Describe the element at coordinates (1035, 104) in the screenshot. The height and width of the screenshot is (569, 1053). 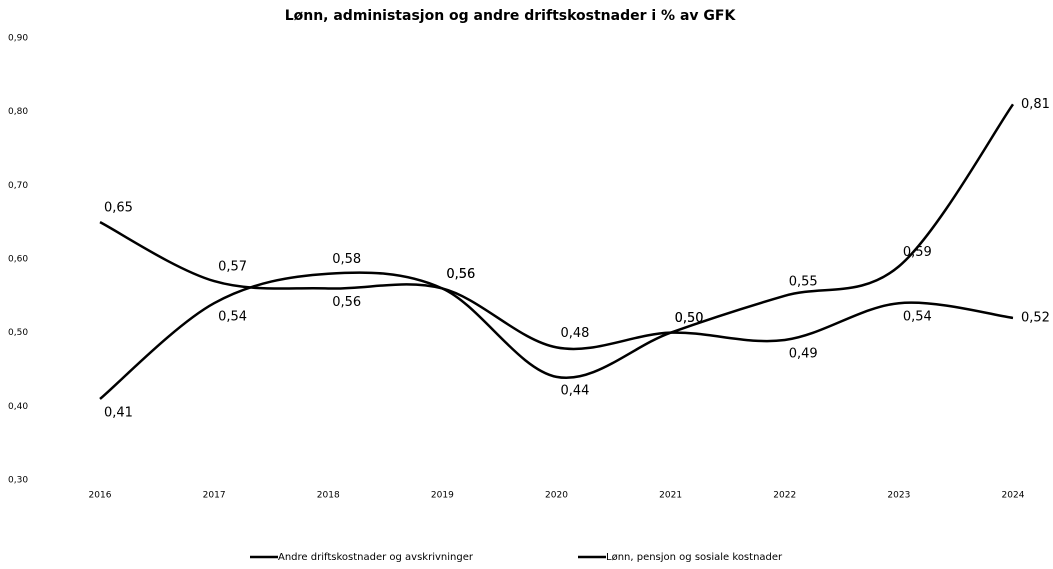
I see `data-label: 0,81` at that location.